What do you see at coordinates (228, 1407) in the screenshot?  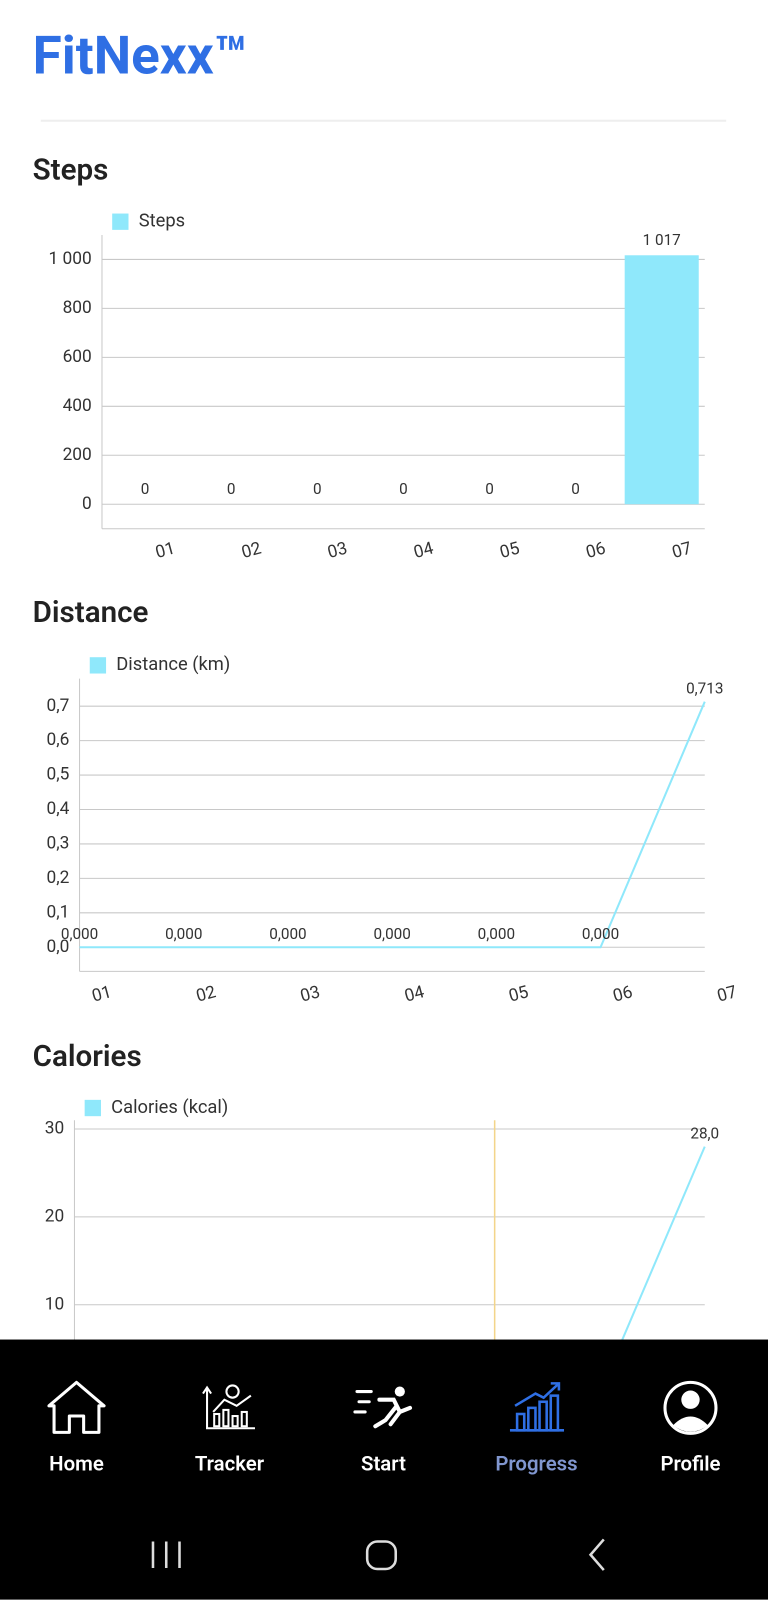 I see `tracker-icon` at bounding box center [228, 1407].